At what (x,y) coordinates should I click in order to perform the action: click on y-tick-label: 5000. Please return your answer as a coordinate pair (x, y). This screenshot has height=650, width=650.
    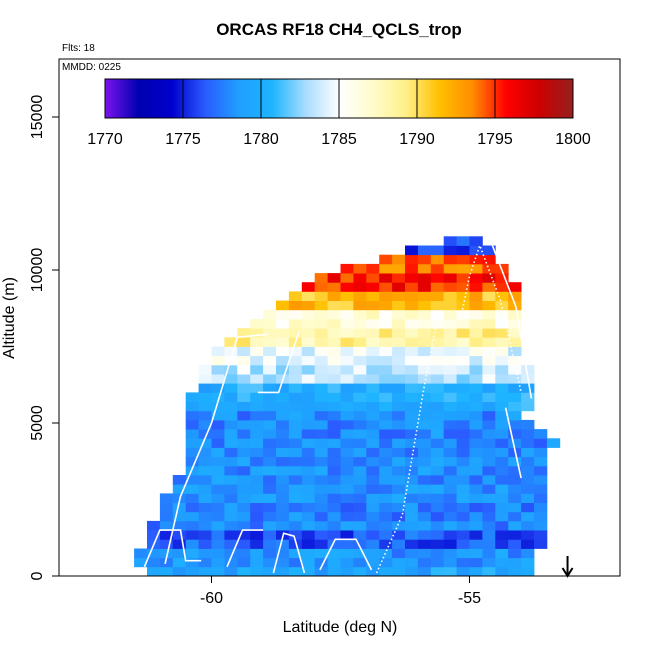
    Looking at the image, I should click on (37, 423).